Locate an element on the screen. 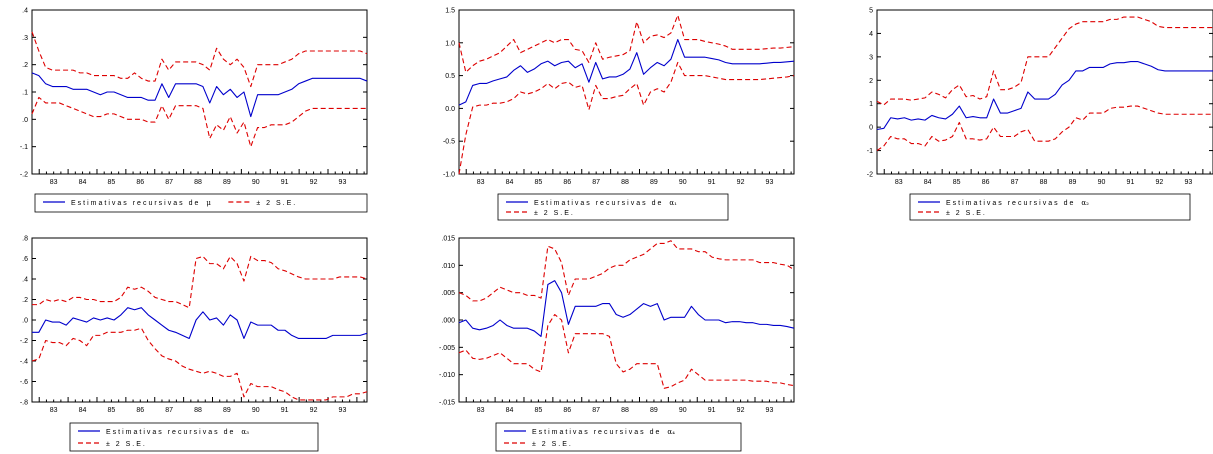 This screenshot has width=1213, height=454. y-tick-label: 5 is located at coordinates (871, 11).